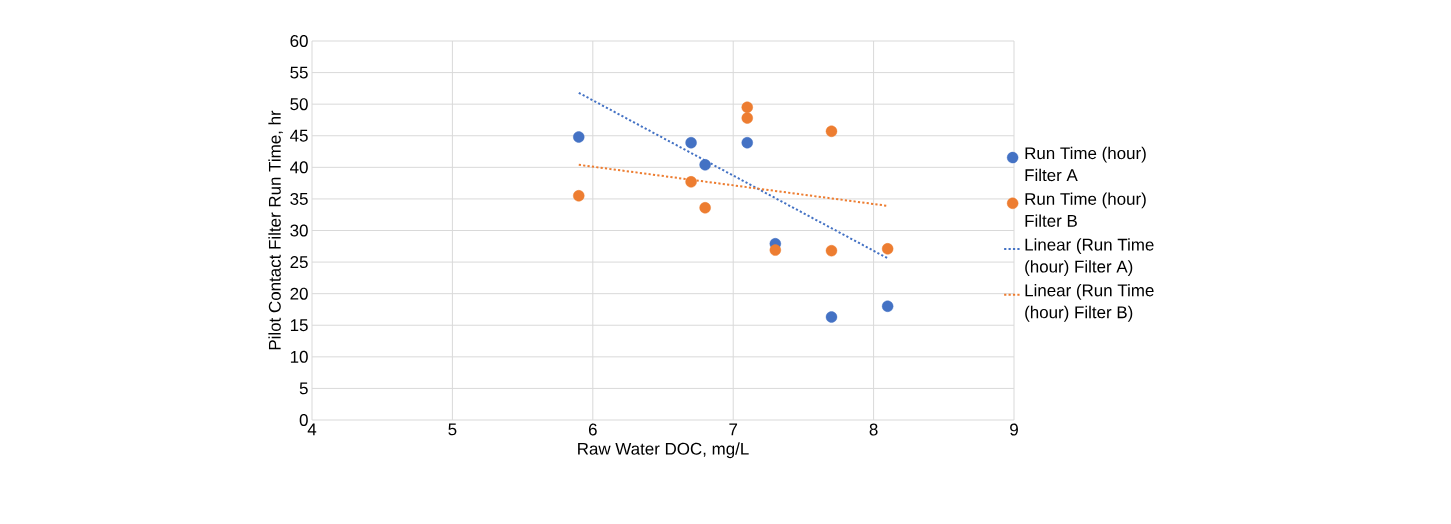 This screenshot has height=524, width=1451. What do you see at coordinates (299, 167) in the screenshot?
I see `y-tick-label: 40` at bounding box center [299, 167].